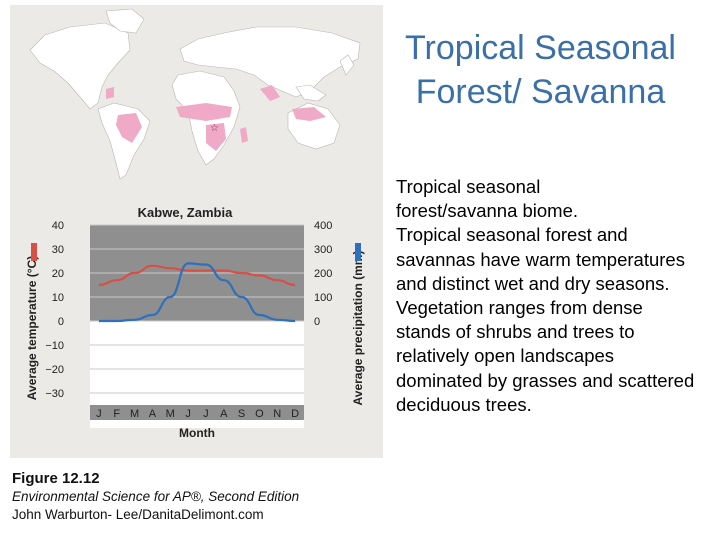  What do you see at coordinates (185, 212) in the screenshot?
I see `chart-title: Kabwe, Zambia` at bounding box center [185, 212].